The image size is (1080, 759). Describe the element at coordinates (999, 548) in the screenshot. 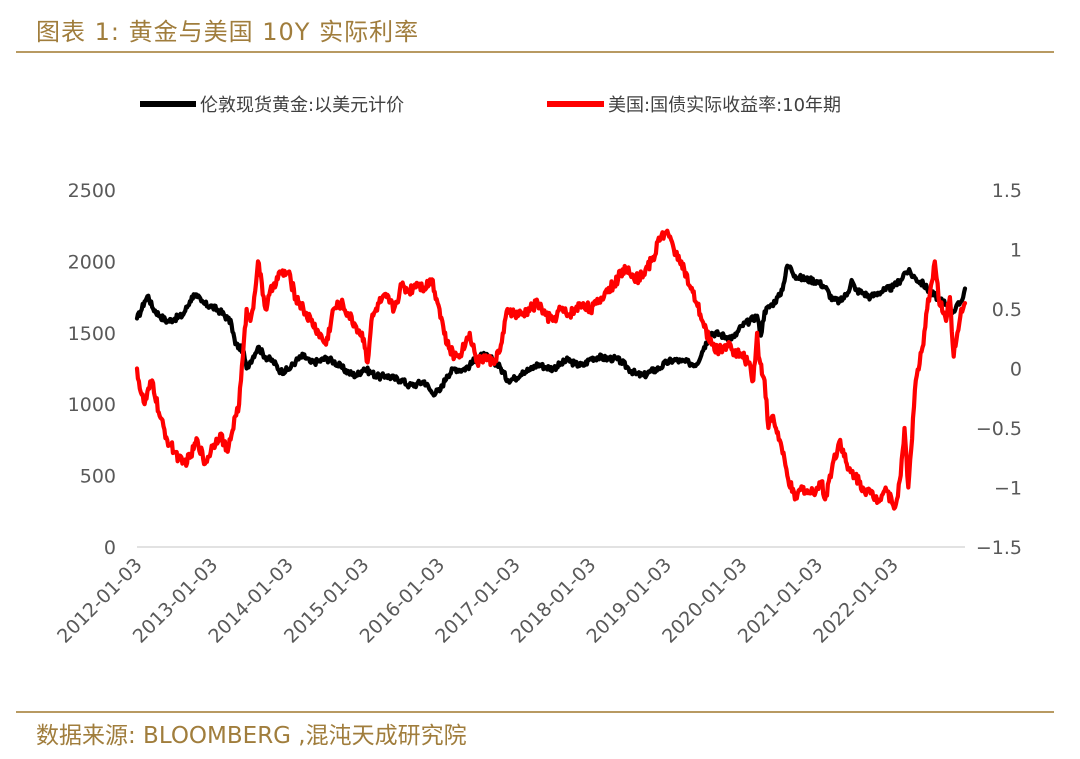

I see `right-tick-label: −1.5` at that location.